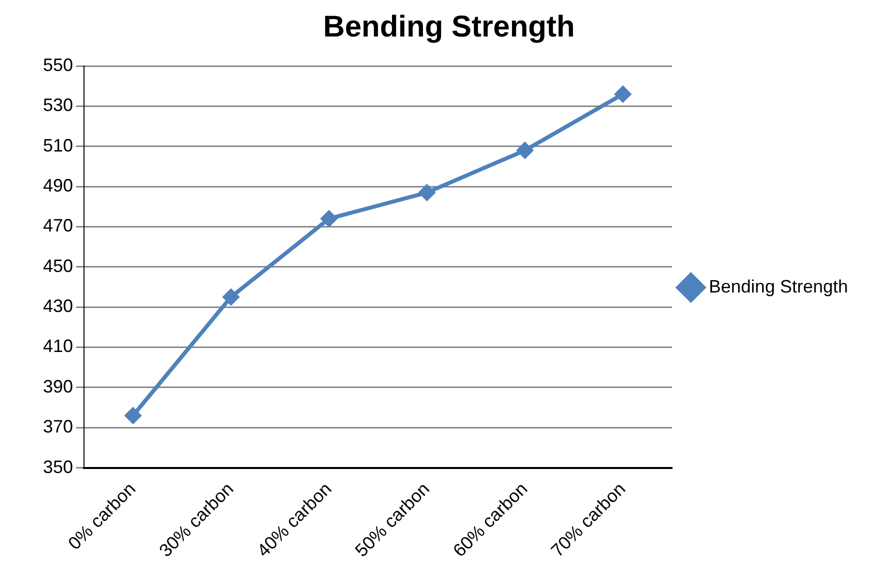 Image resolution: width=878 pixels, height=575 pixels. Describe the element at coordinates (58, 466) in the screenshot. I see `y-tick-label: 350` at that location.